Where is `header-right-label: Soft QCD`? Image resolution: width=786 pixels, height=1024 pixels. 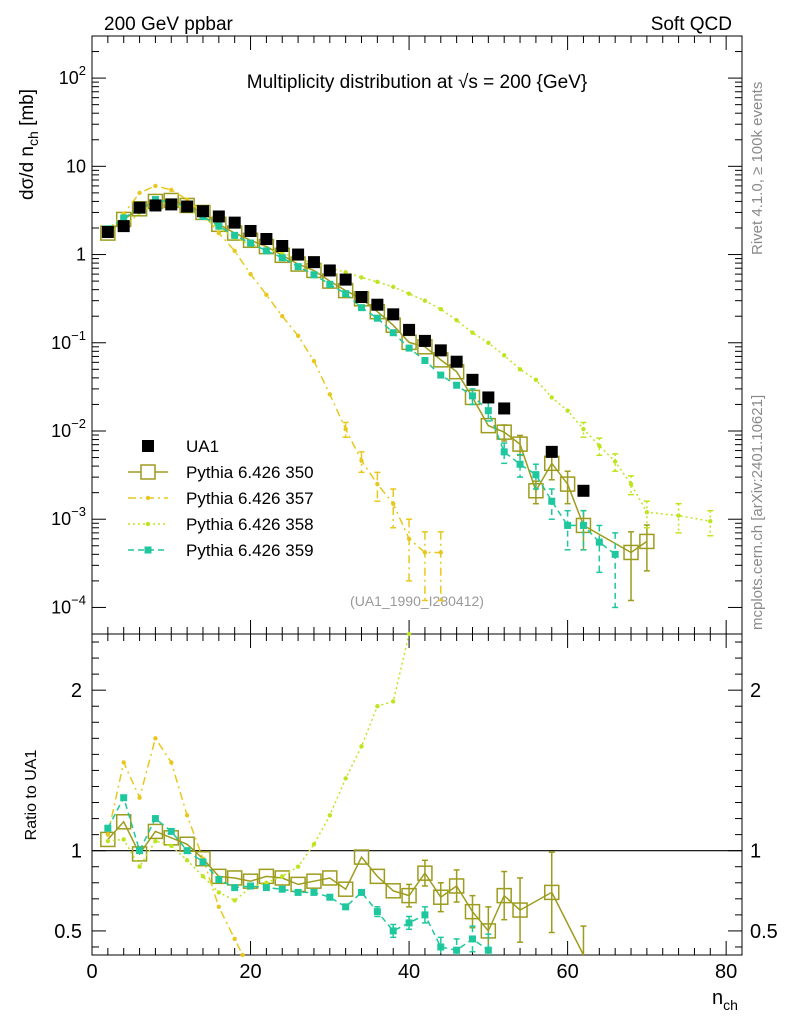 header-right-label: Soft QCD is located at coordinates (691, 24).